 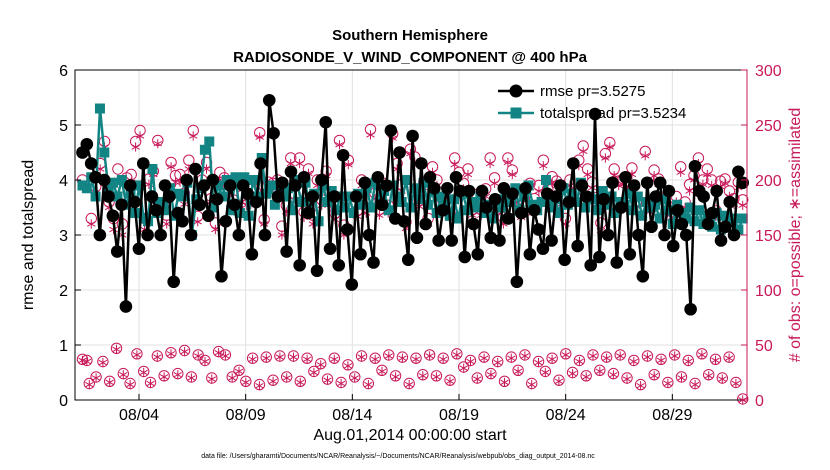 I want to click on y-tick-label: 0, so click(x=63, y=401).